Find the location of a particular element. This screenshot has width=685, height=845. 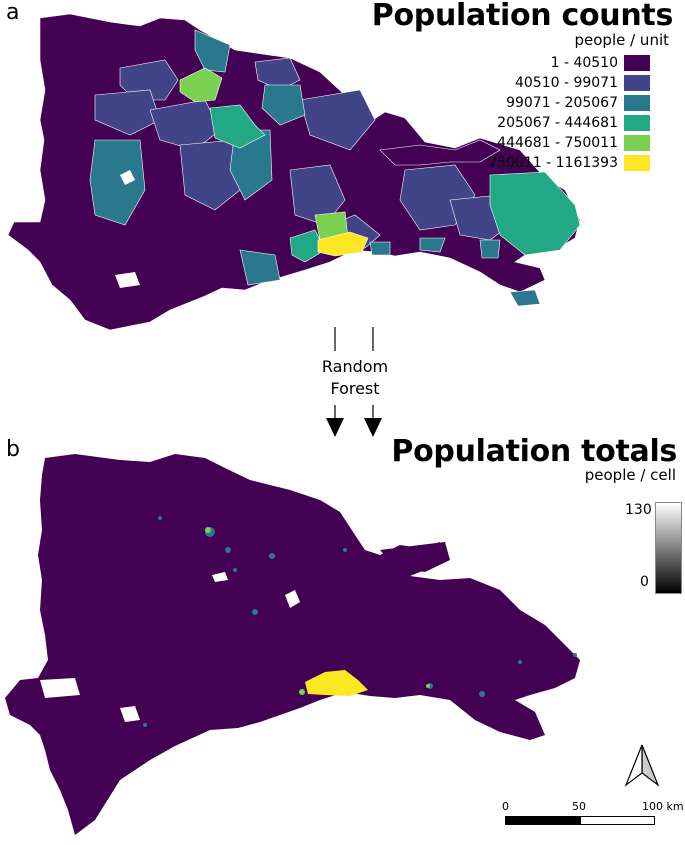

legend-label: 99071 - 205067 is located at coordinates (562, 103).